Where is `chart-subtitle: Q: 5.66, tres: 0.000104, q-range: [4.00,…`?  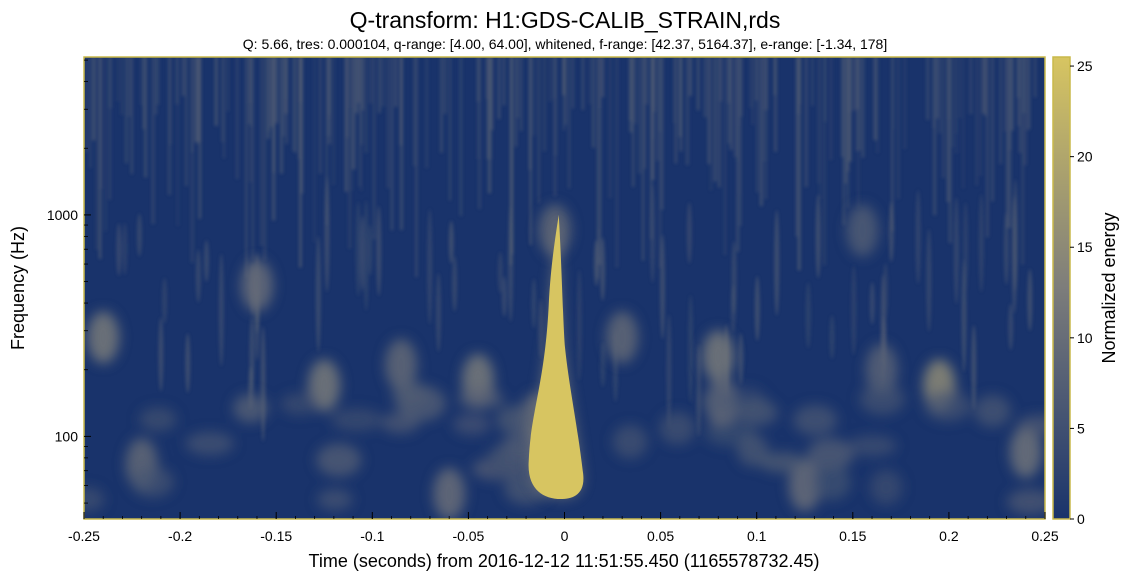 chart-subtitle: Q: 5.66, tres: 0.000104, q-range: [4.00,… is located at coordinates (565, 44).